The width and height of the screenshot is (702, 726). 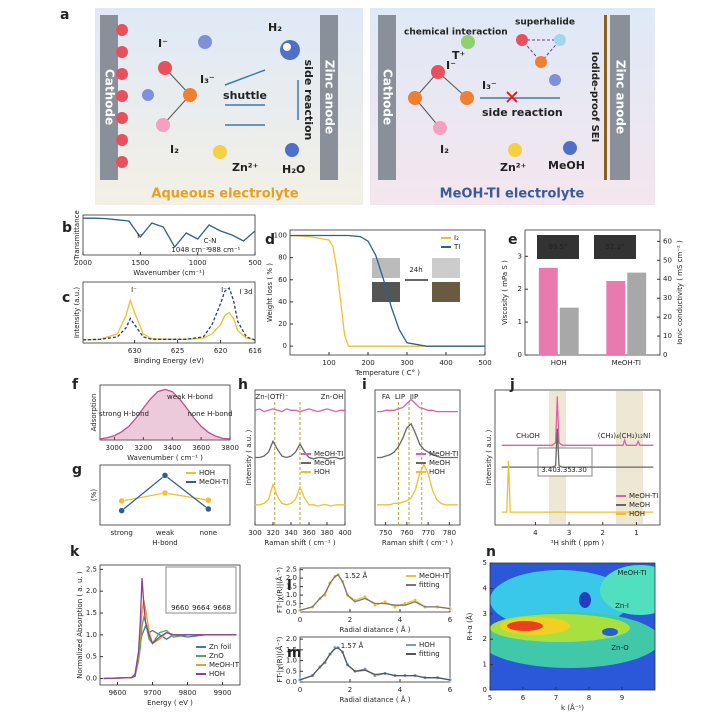 What do you see at coordinates (243, 385) in the screenshot?
I see `panel-letter: h` at bounding box center [243, 385].